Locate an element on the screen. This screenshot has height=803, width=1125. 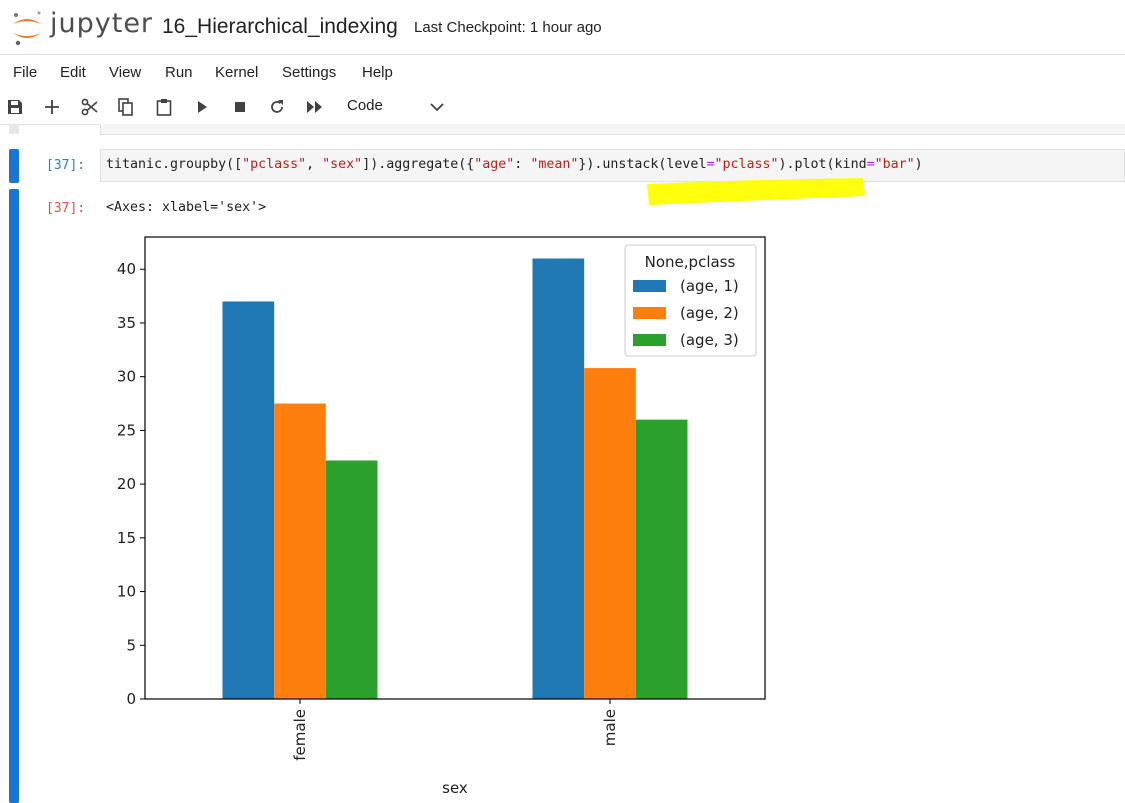
highlighter-annotation is located at coordinates (756, 191).